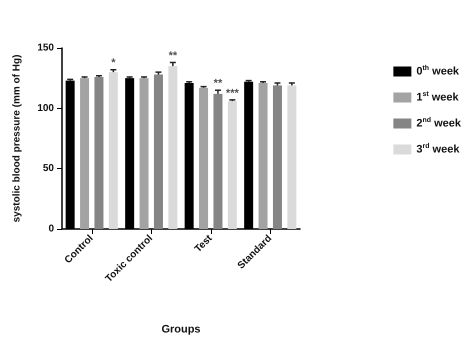 Image resolution: width=474 pixels, height=347 pixels. What do you see at coordinates (45, 48) in the screenshot?
I see `y-tick-label: 150` at bounding box center [45, 48].